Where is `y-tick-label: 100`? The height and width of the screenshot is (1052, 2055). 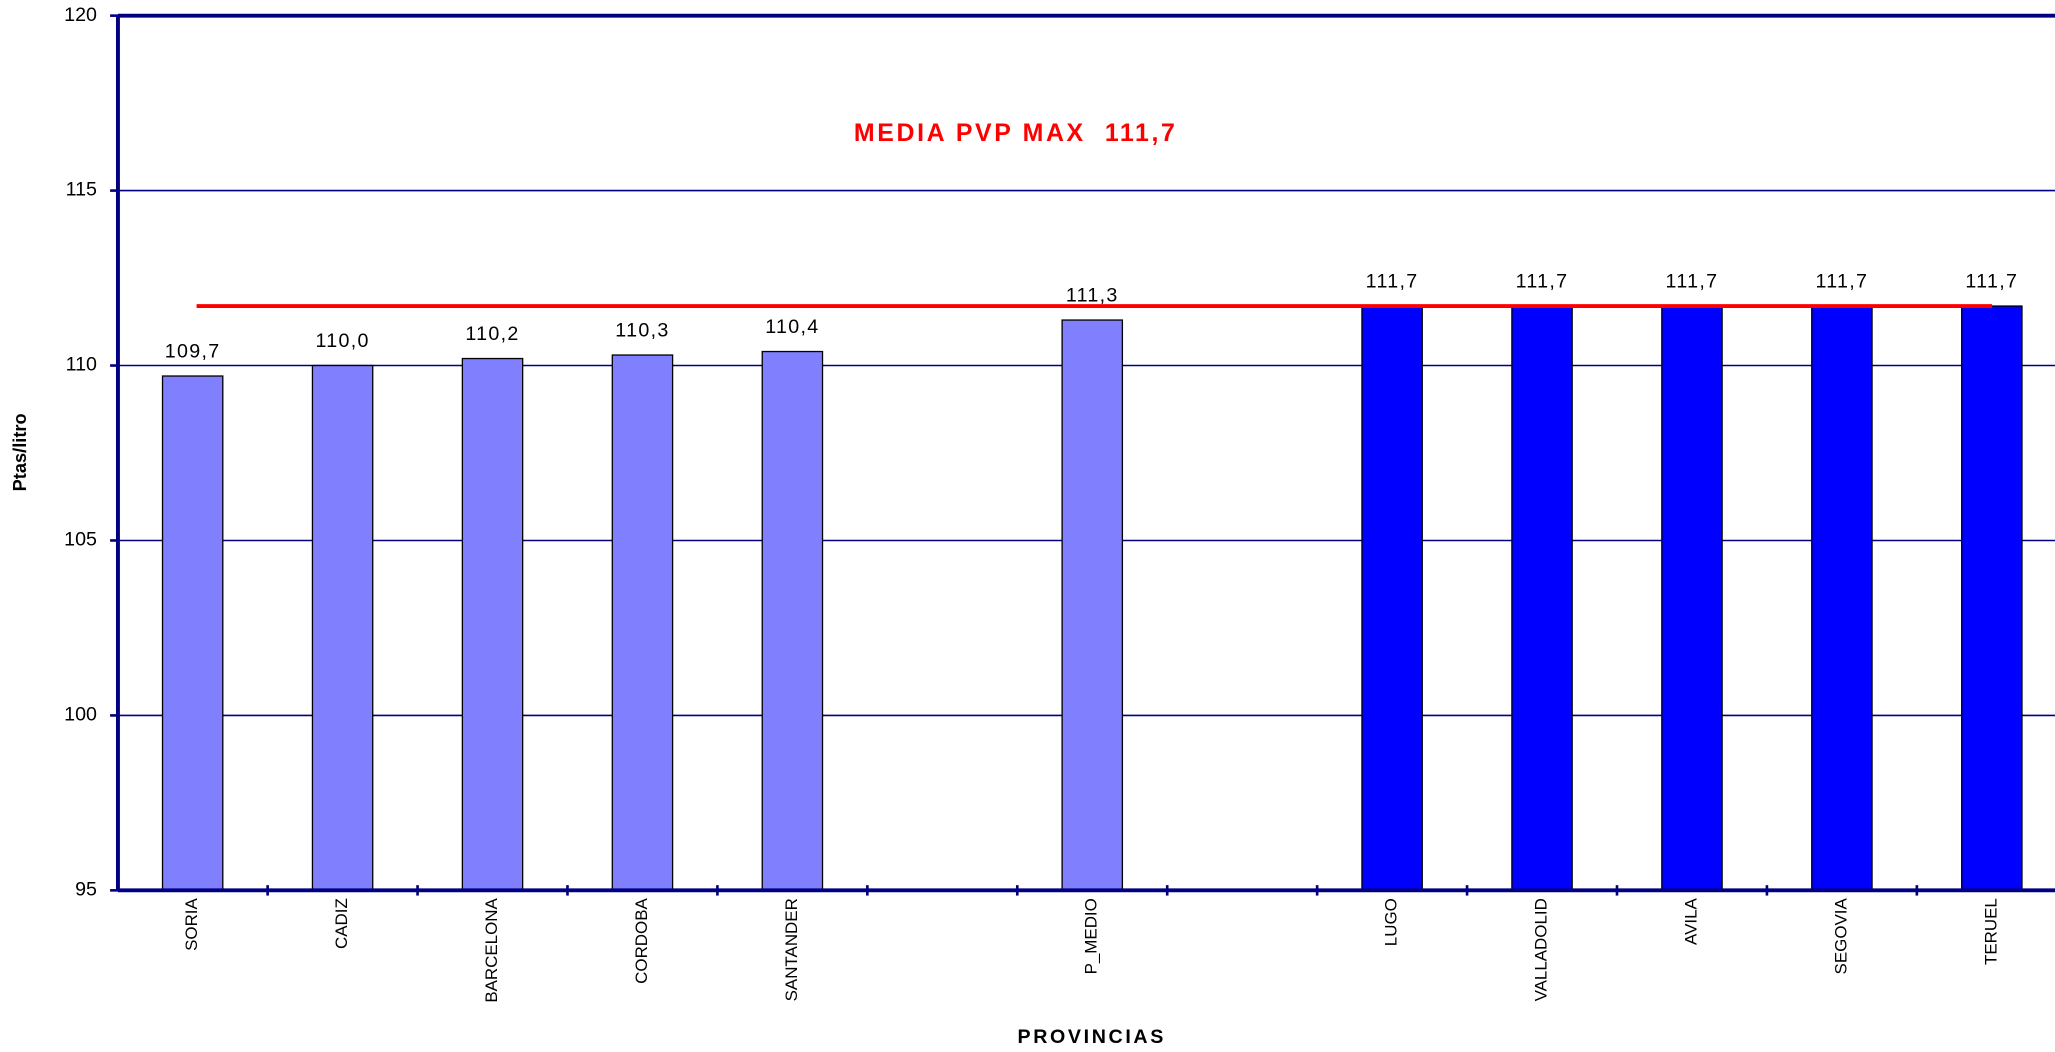 y-tick-label: 100 is located at coordinates (80, 715).